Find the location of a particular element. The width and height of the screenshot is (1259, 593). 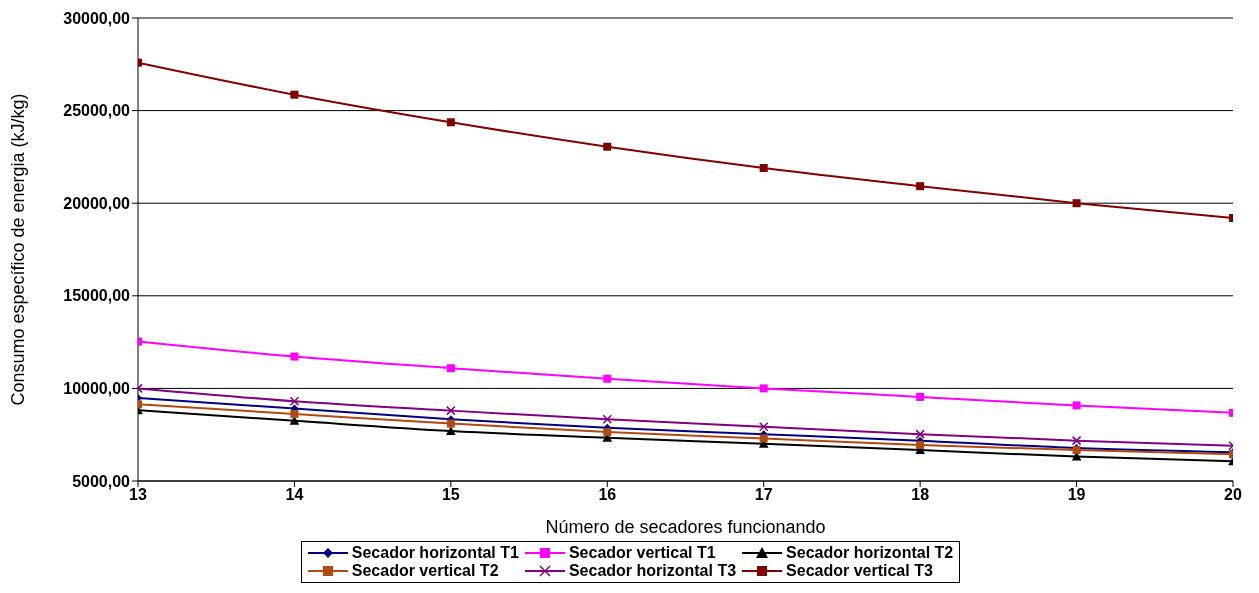

y-tick-label: 5000,00 is located at coordinates (101, 481).